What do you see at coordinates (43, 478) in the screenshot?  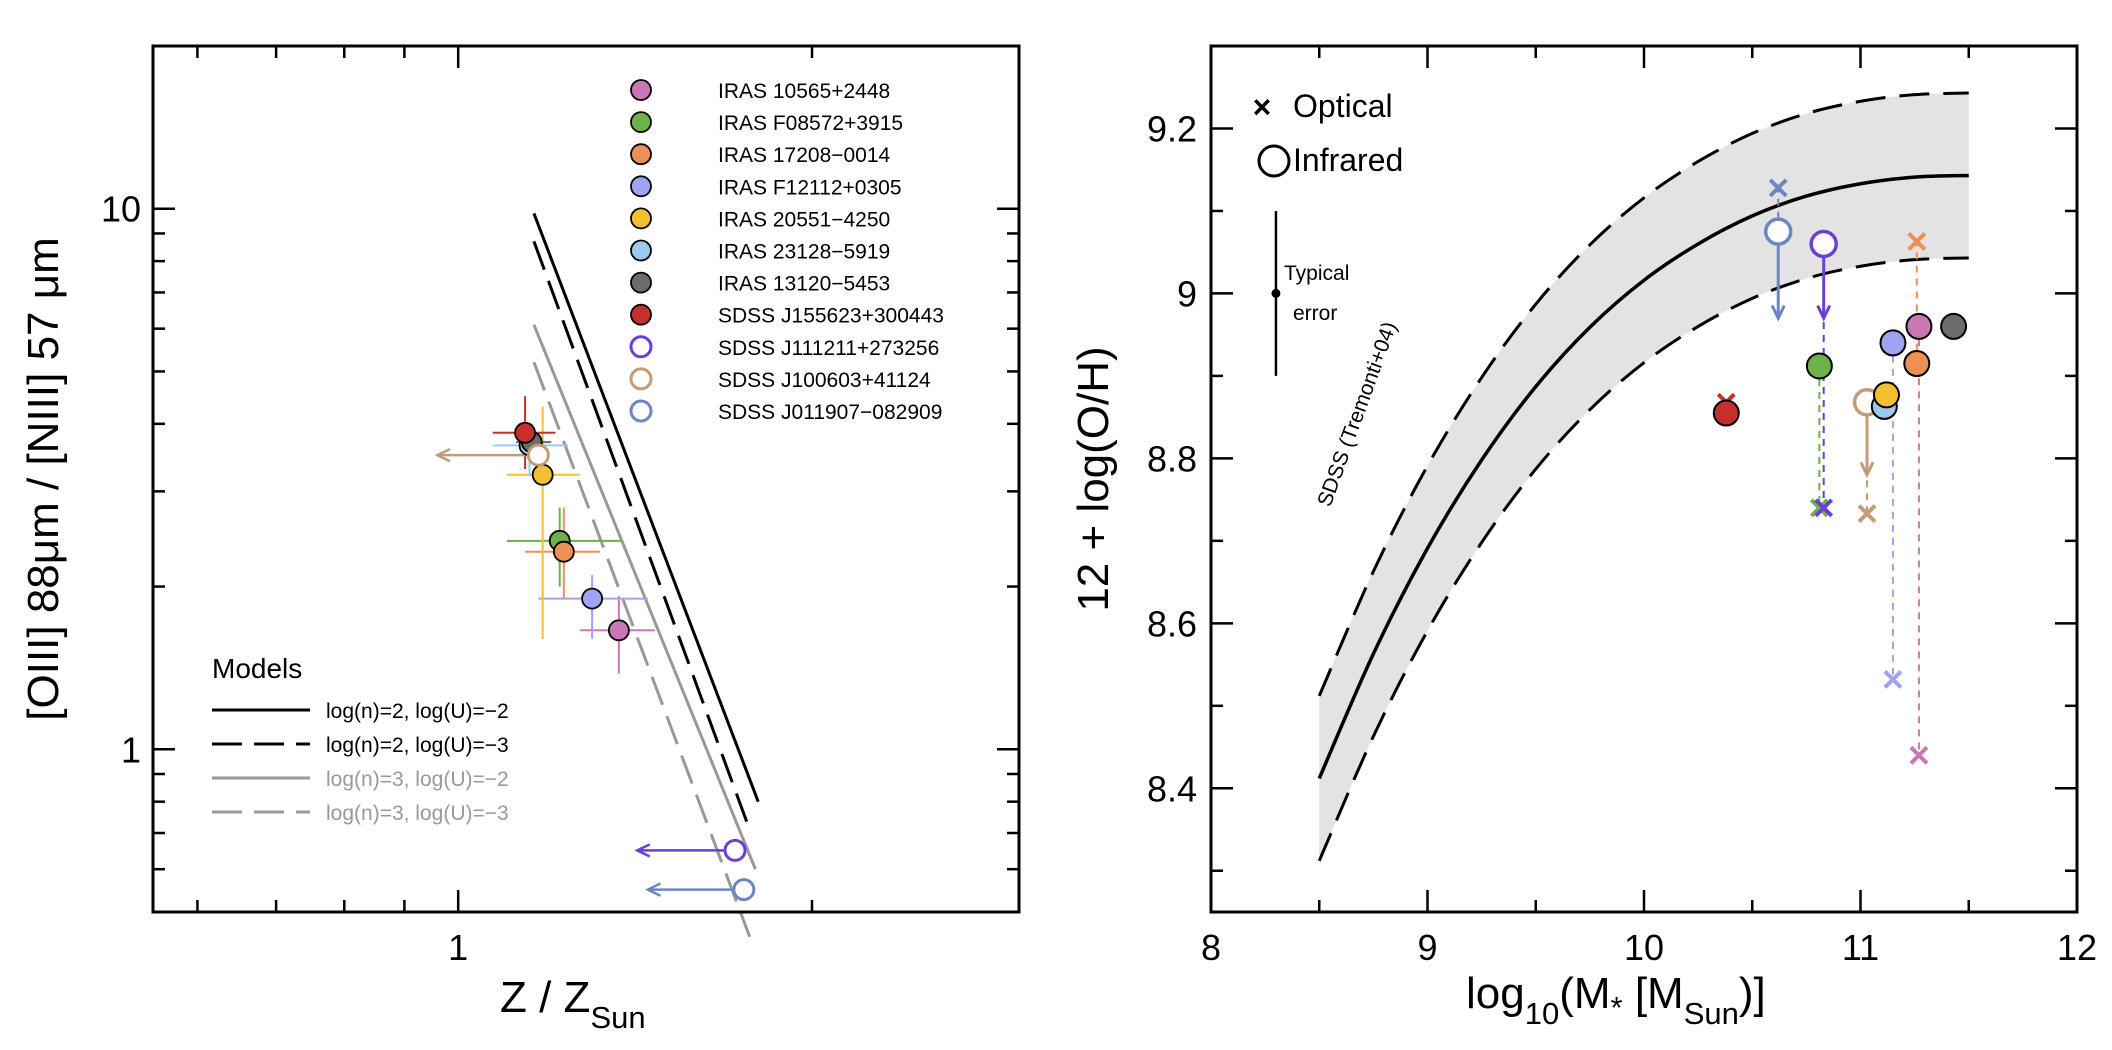 I see `left-y-axis-title: [OIII] 88μm / [NIII] 57 μm` at bounding box center [43, 478].